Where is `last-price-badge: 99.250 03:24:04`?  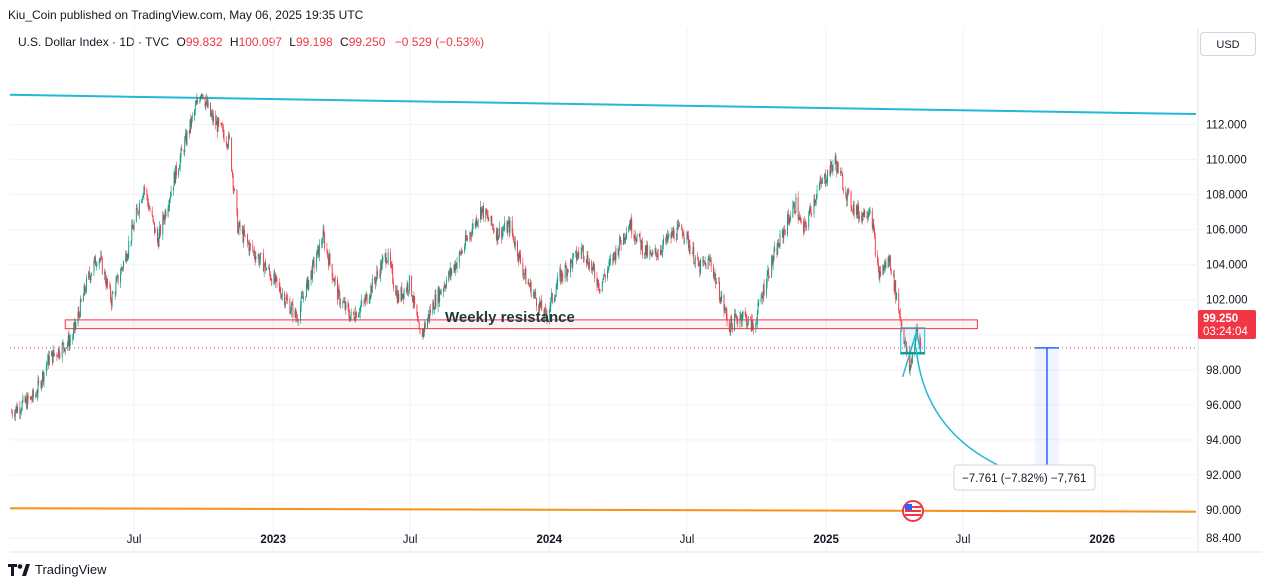
last-price-badge: 99.250 03:24:04 is located at coordinates (1227, 324).